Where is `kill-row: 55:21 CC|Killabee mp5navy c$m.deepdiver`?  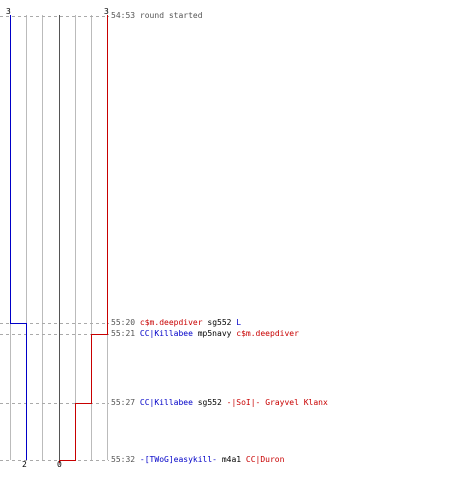 kill-row: 55:21 CC|Killabee mp5navy c$m.deepdiver is located at coordinates (205, 334).